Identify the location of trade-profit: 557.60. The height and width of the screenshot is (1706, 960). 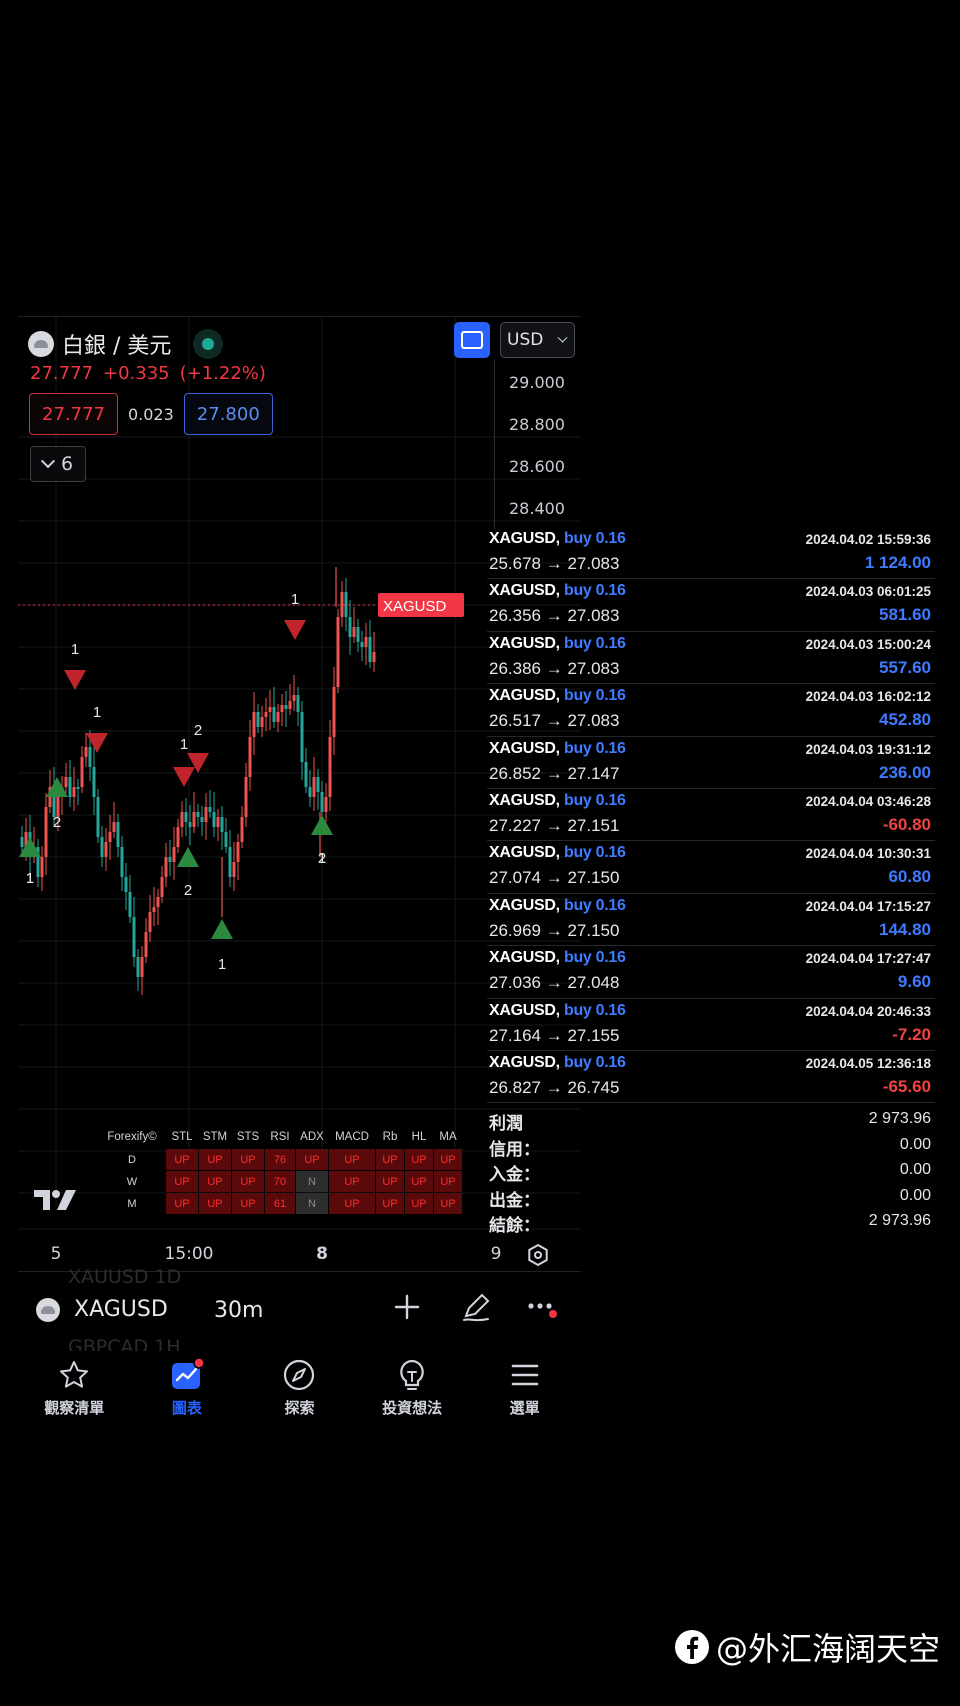
(905, 667).